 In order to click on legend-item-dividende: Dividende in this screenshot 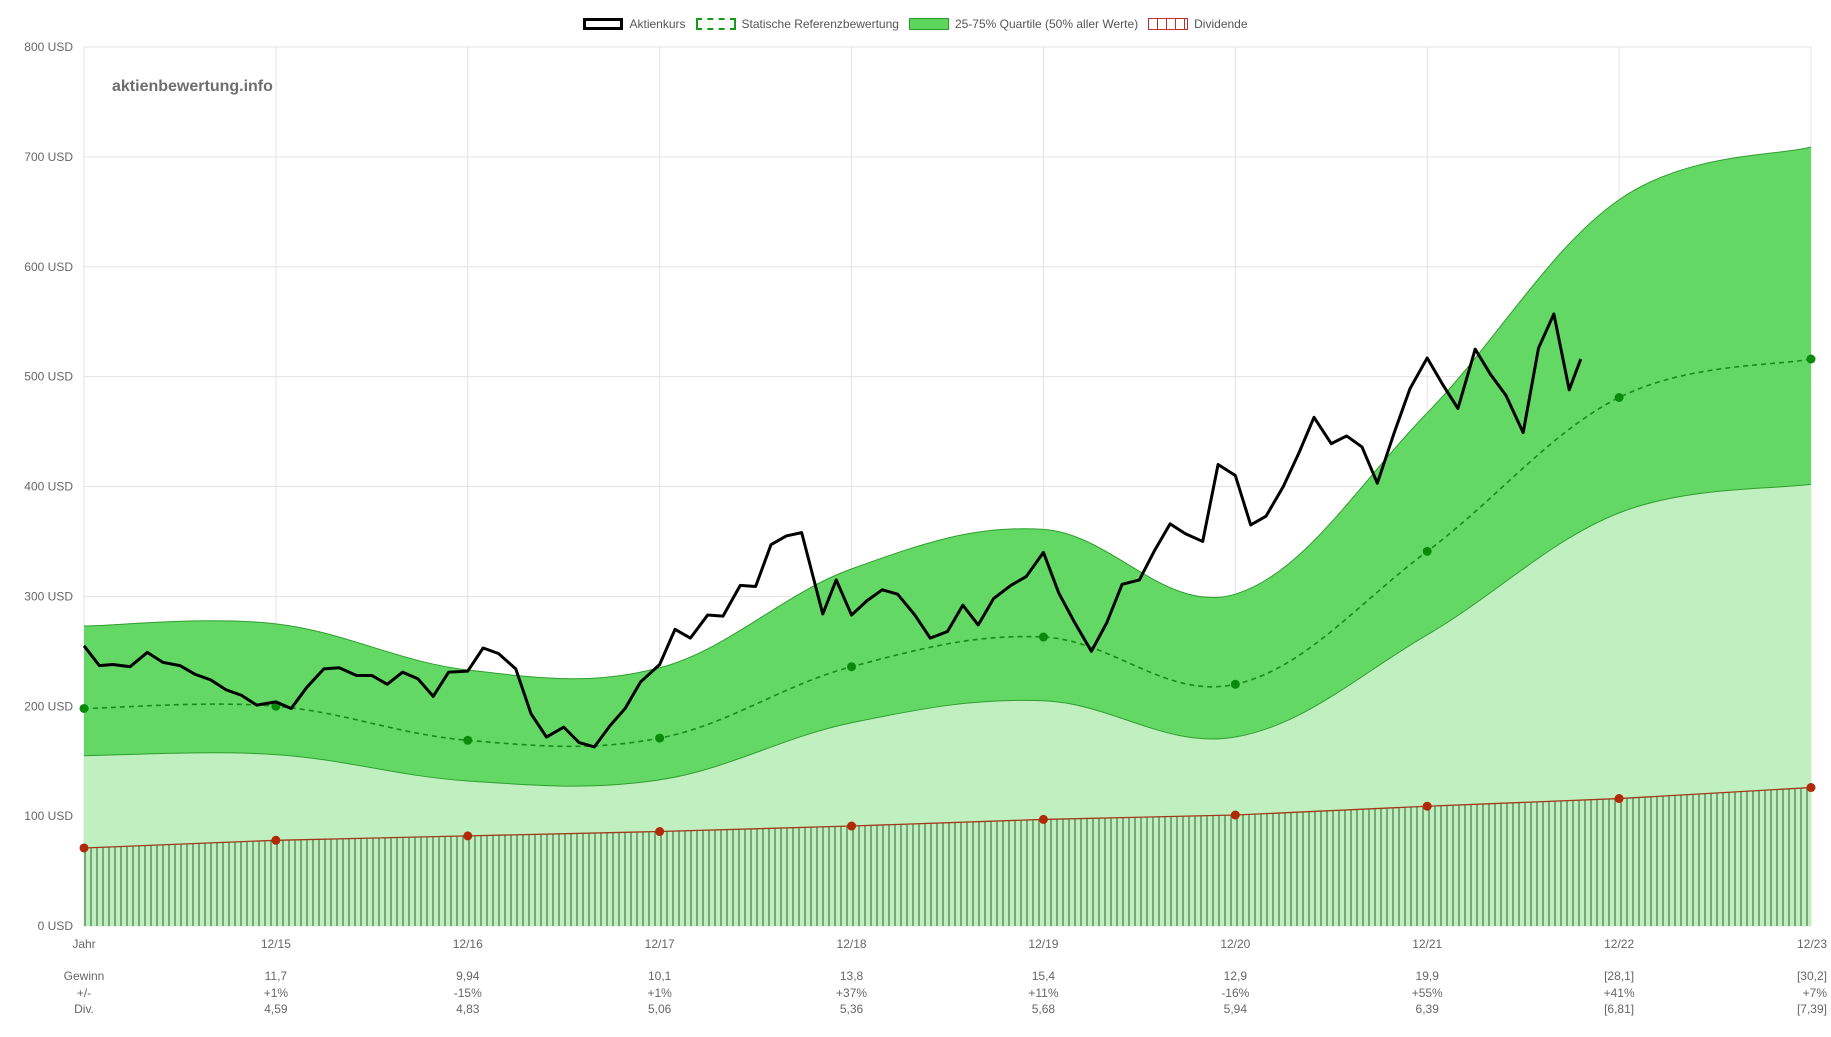, I will do `click(1198, 24)`.